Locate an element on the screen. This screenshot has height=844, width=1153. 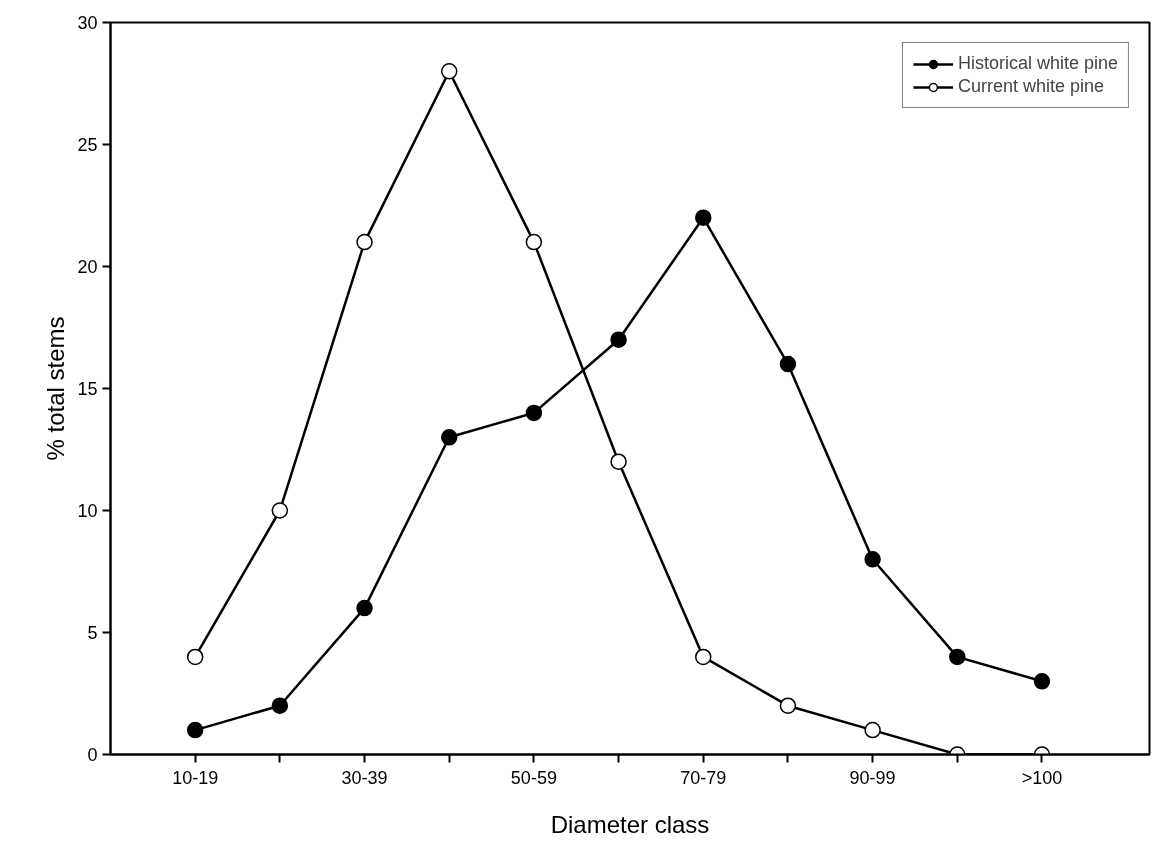
legend-label: Current white pine is located at coordinates (1030, 86).